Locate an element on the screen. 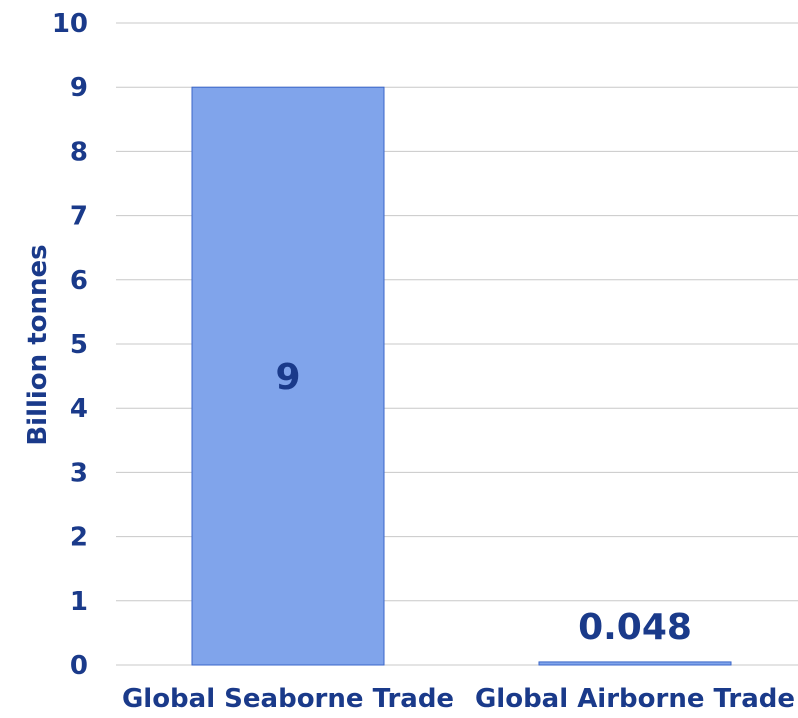 Image resolution: width=798 pixels, height=718 pixels. y-tick-label: 4 is located at coordinates (79, 409).